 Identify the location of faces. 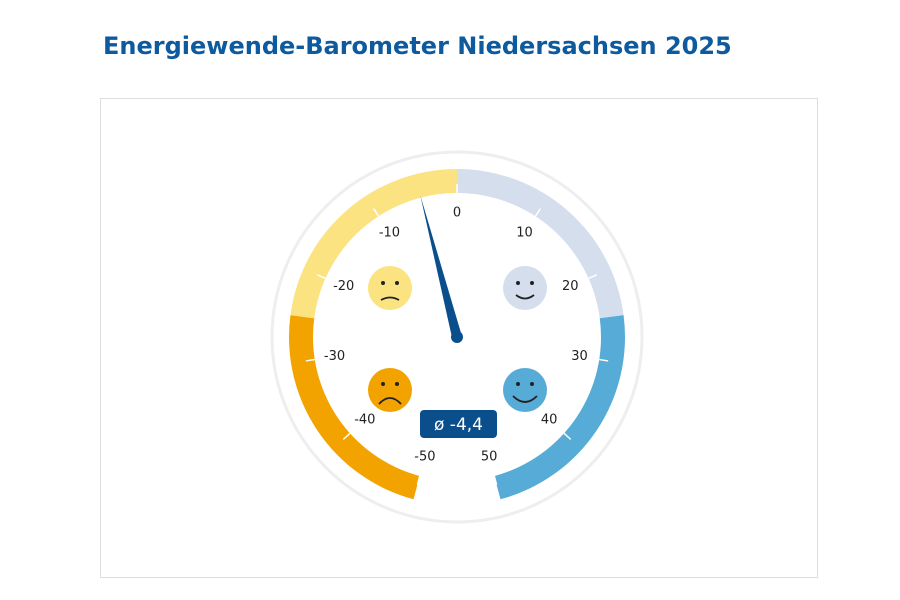
(457, 339).